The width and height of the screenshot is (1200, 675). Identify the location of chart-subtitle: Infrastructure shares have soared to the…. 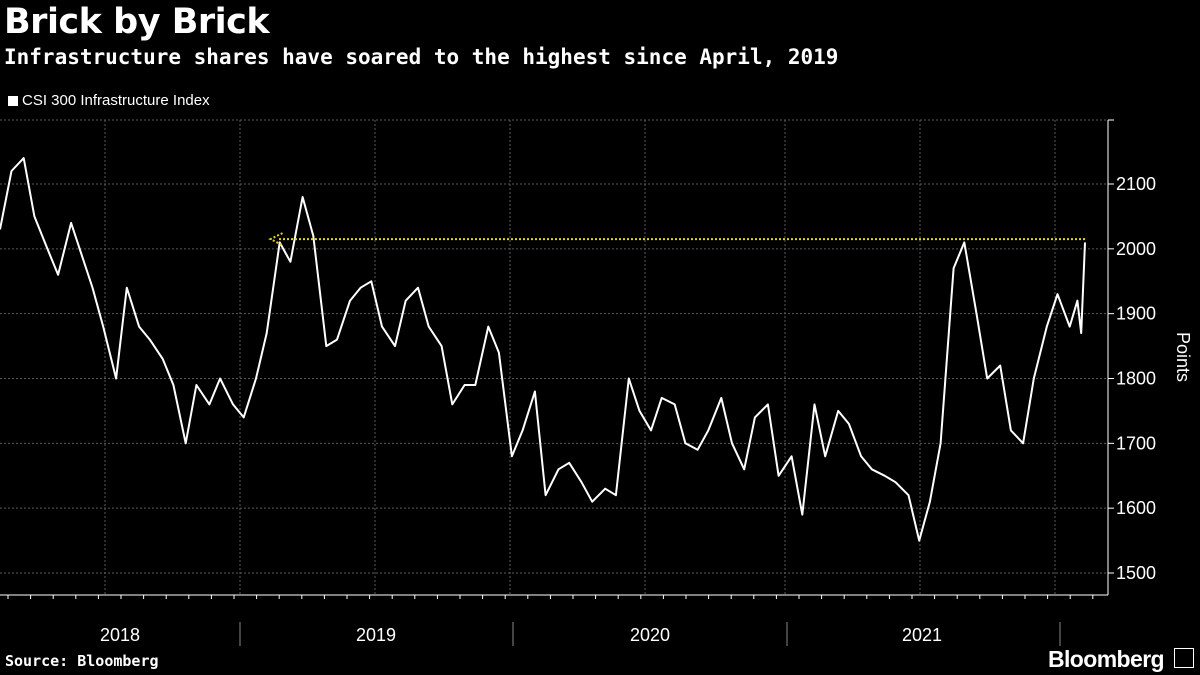
(421, 57).